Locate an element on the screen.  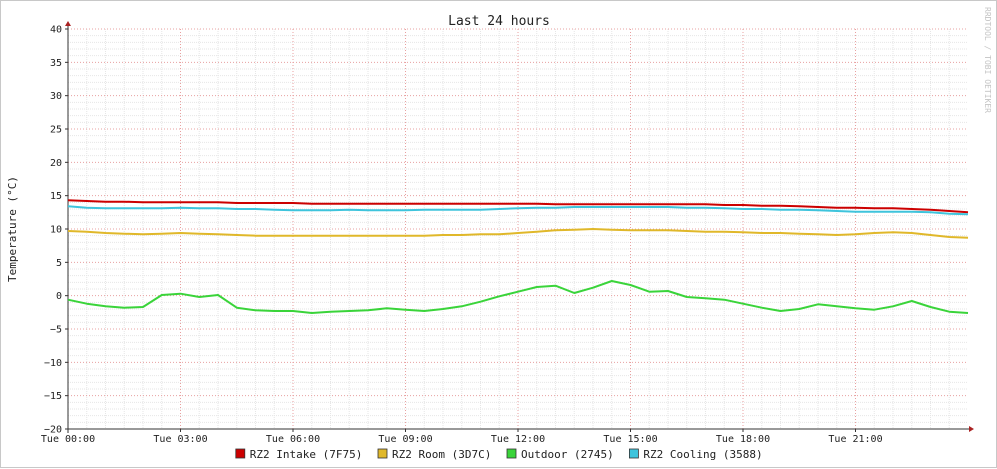
legend-label: RZ2 Intake (7F75) is located at coordinates (306, 454).